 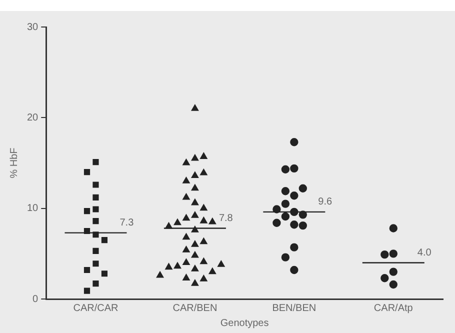 I want to click on text: 7.8, so click(x=225, y=218).